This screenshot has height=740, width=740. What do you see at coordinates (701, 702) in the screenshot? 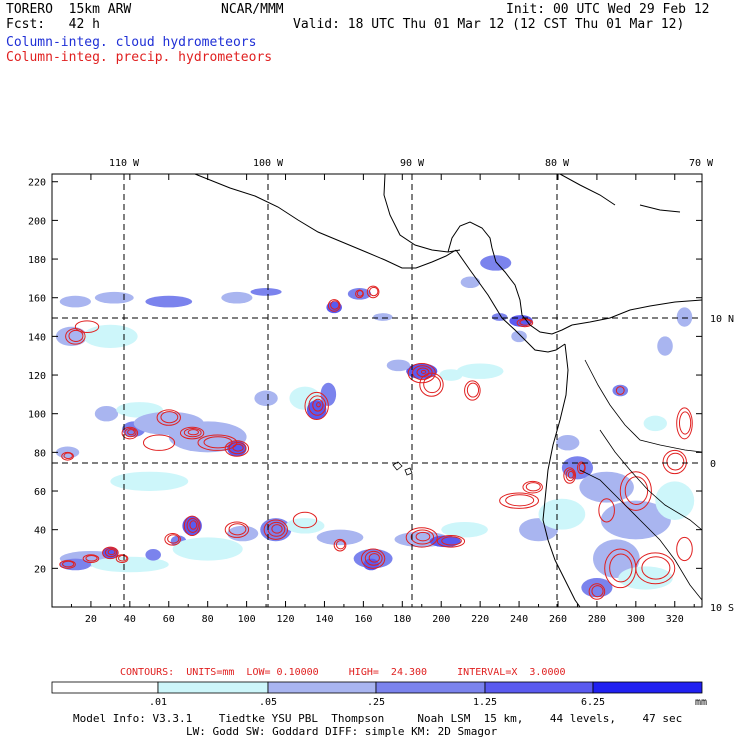
I see `colorbar-units: mm` at bounding box center [701, 702].